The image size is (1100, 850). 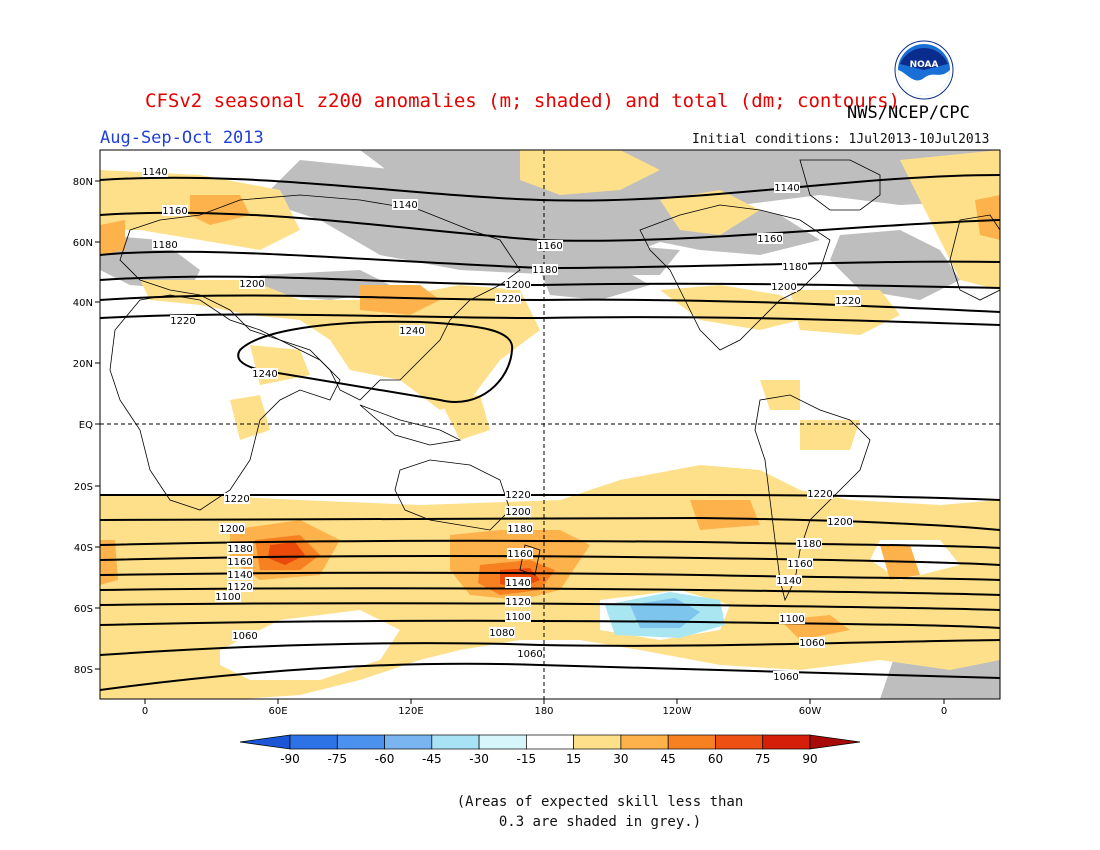 I want to click on svg-text: NOAA, so click(x=924, y=65).